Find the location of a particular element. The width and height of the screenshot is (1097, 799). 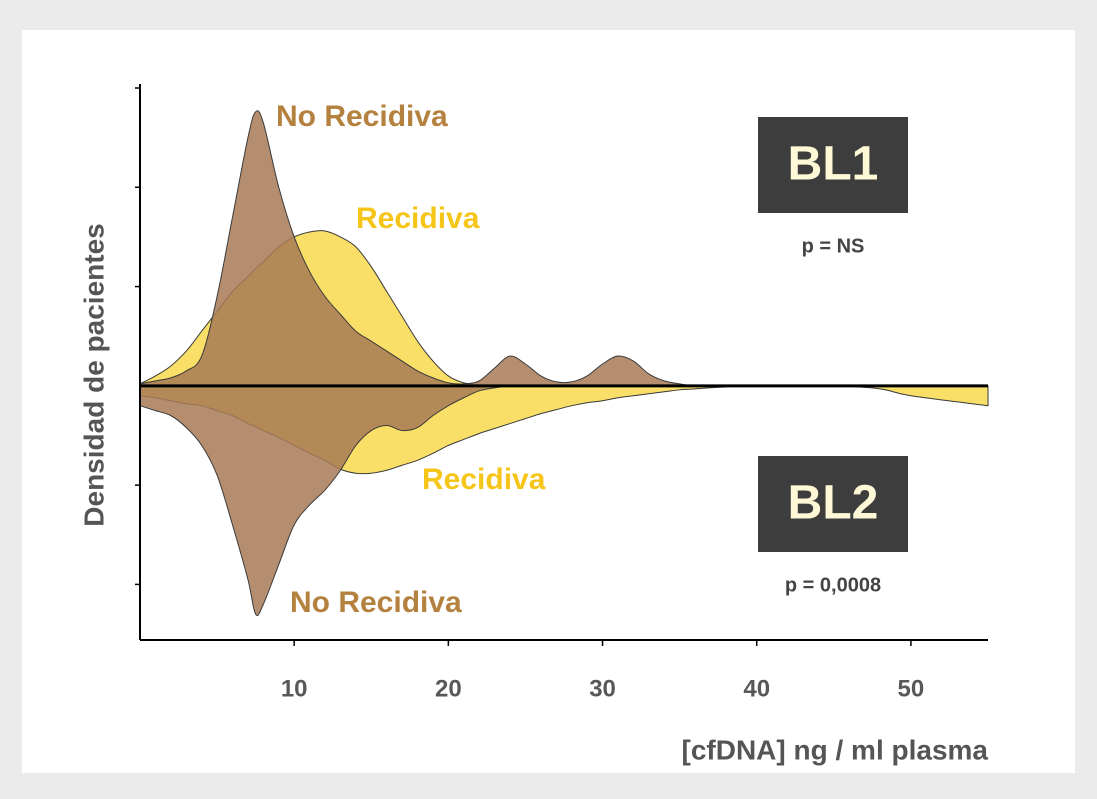

panel-label: BL2 is located at coordinates (833, 503).